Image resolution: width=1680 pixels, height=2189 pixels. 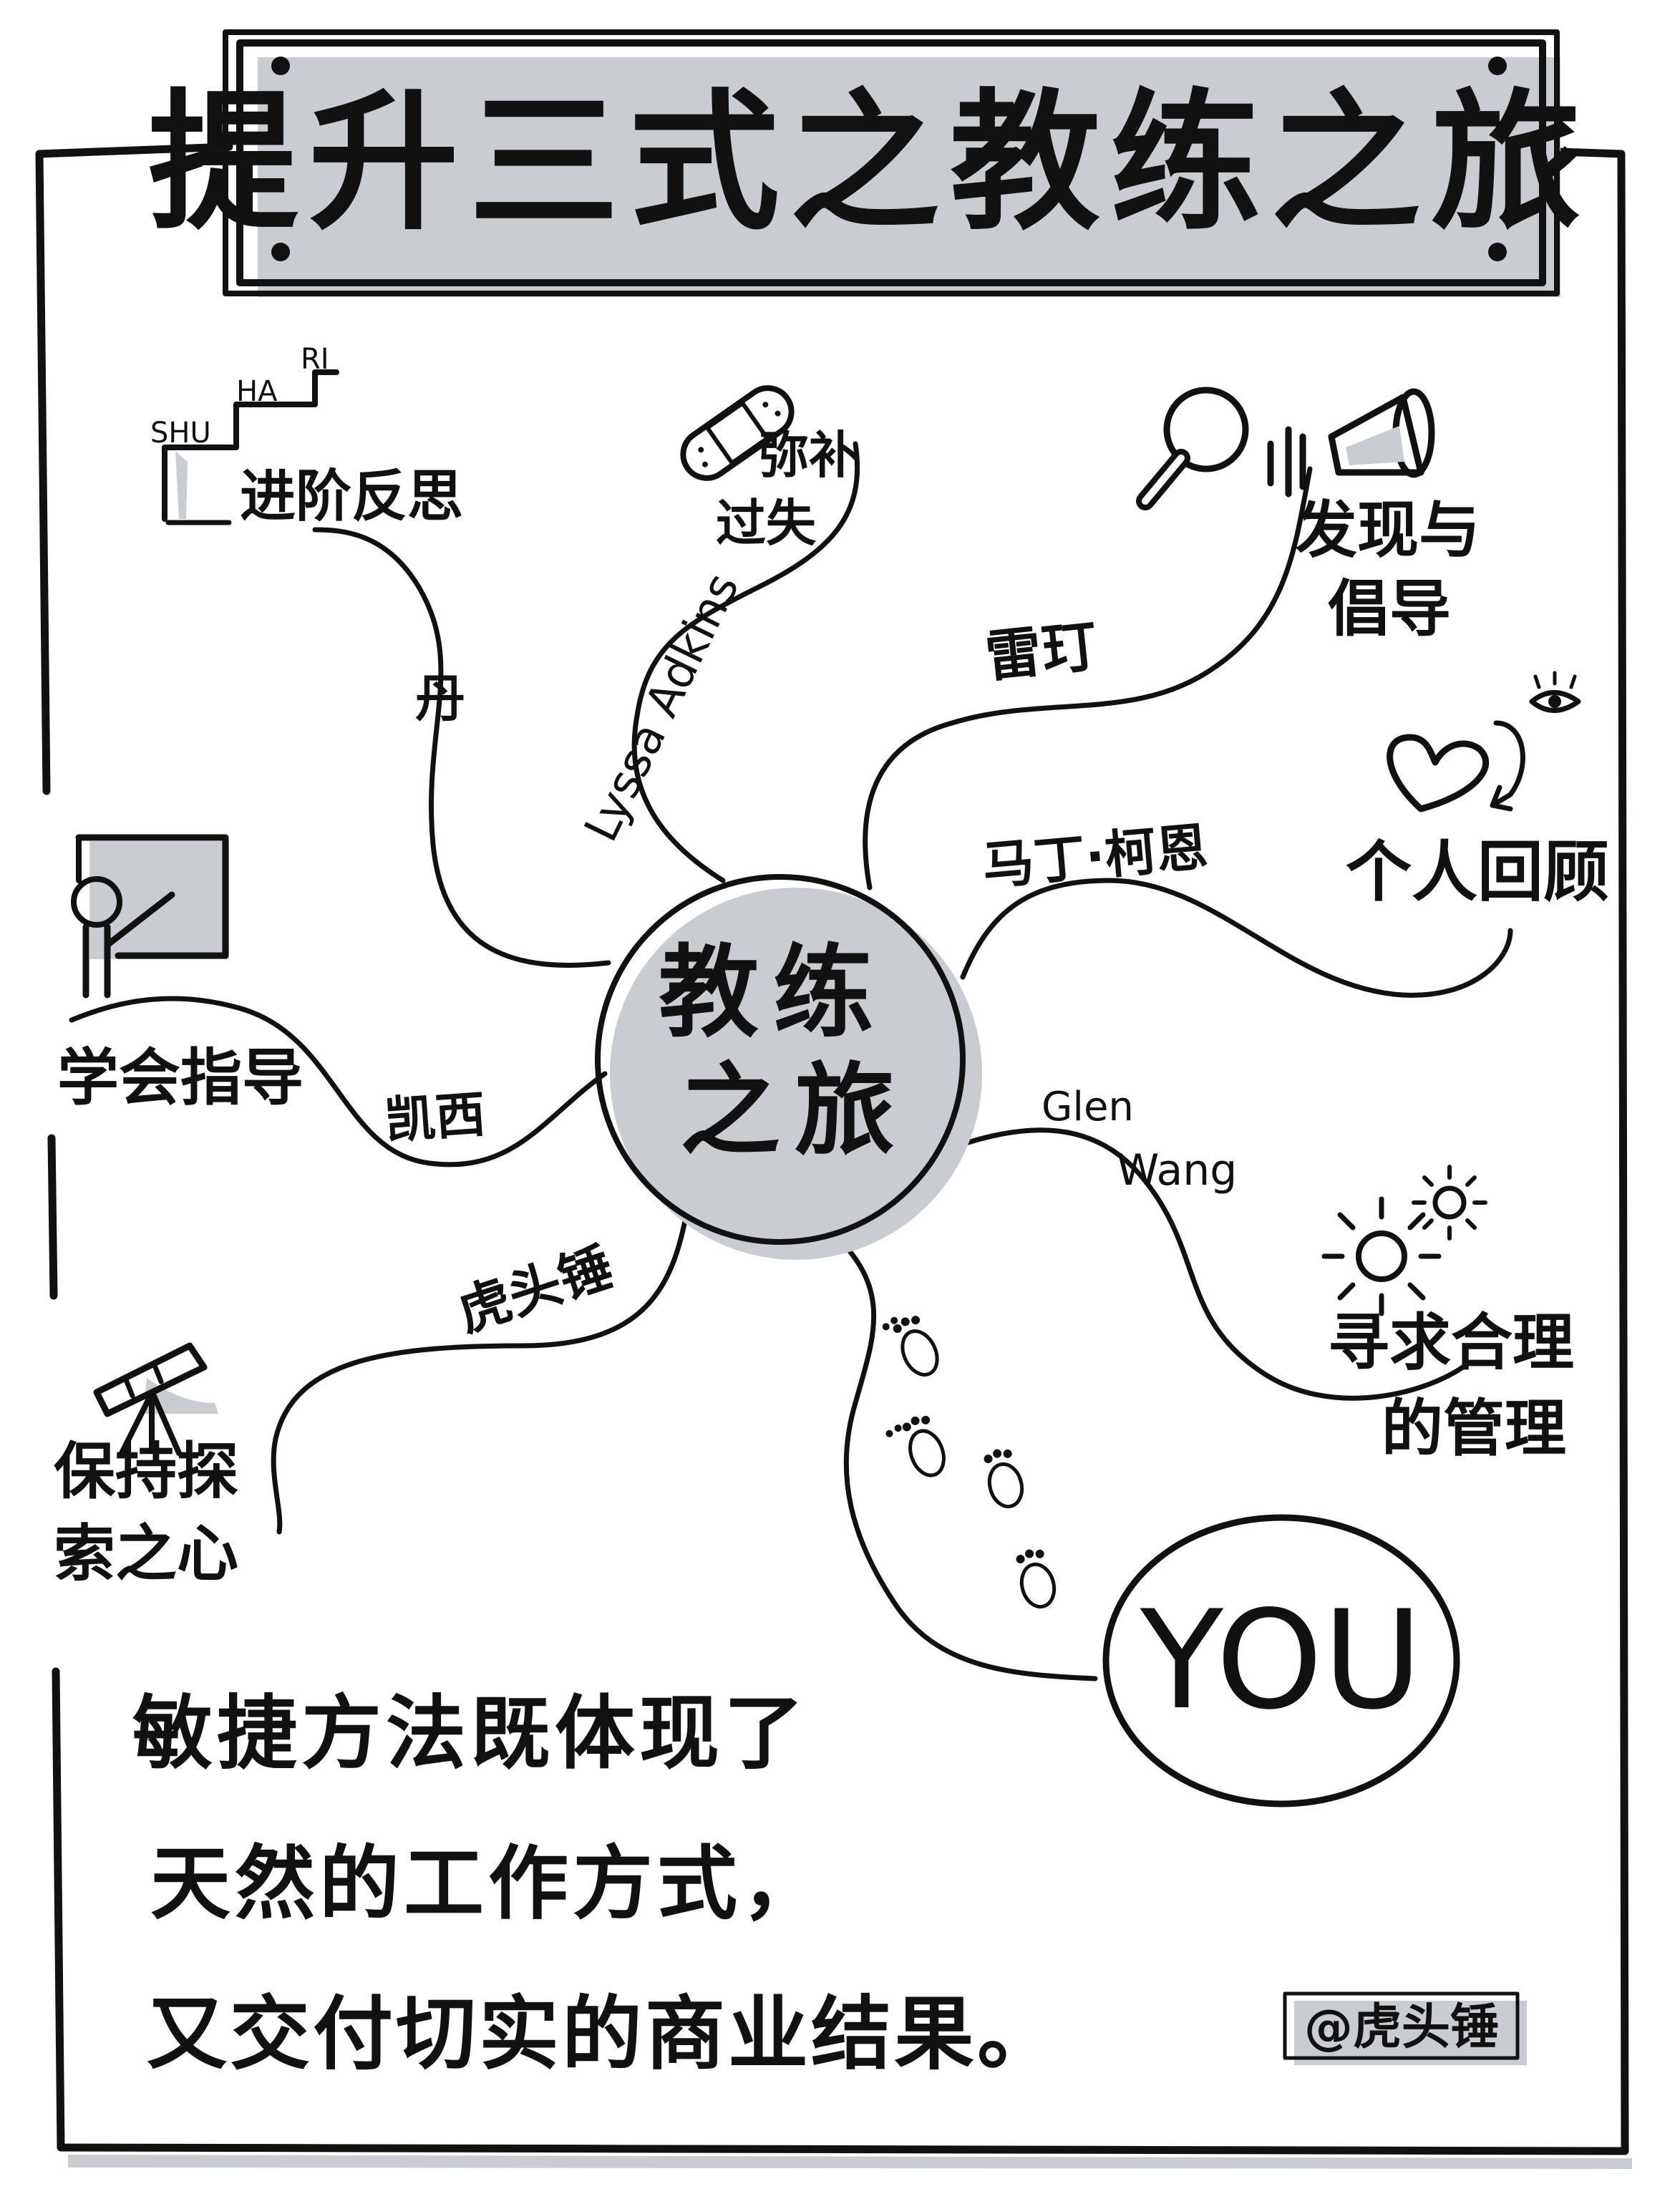 I want to click on branch-line-glen, so click(x=1213, y=1264).